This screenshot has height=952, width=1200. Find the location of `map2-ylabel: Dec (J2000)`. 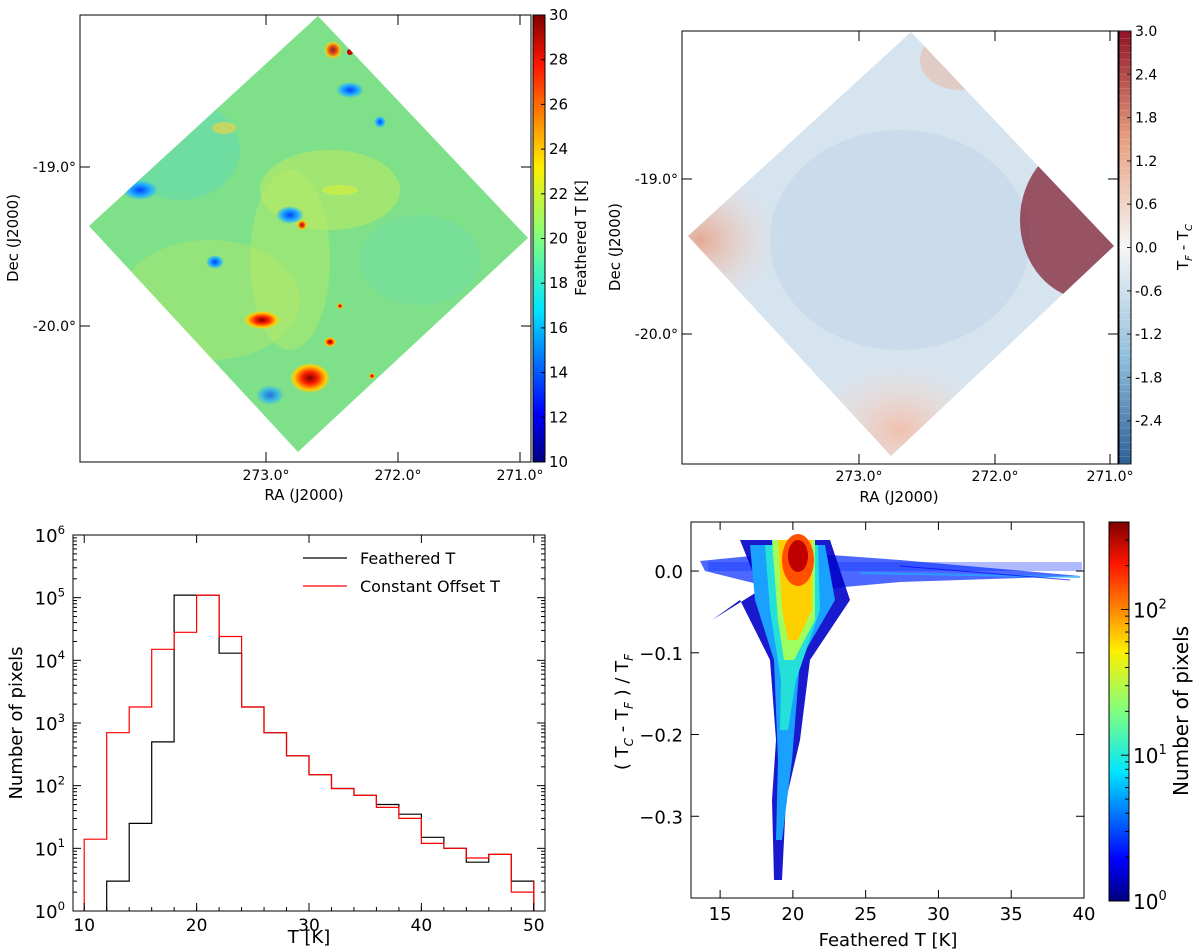

map2-ylabel: Dec (J2000) is located at coordinates (615, 247).